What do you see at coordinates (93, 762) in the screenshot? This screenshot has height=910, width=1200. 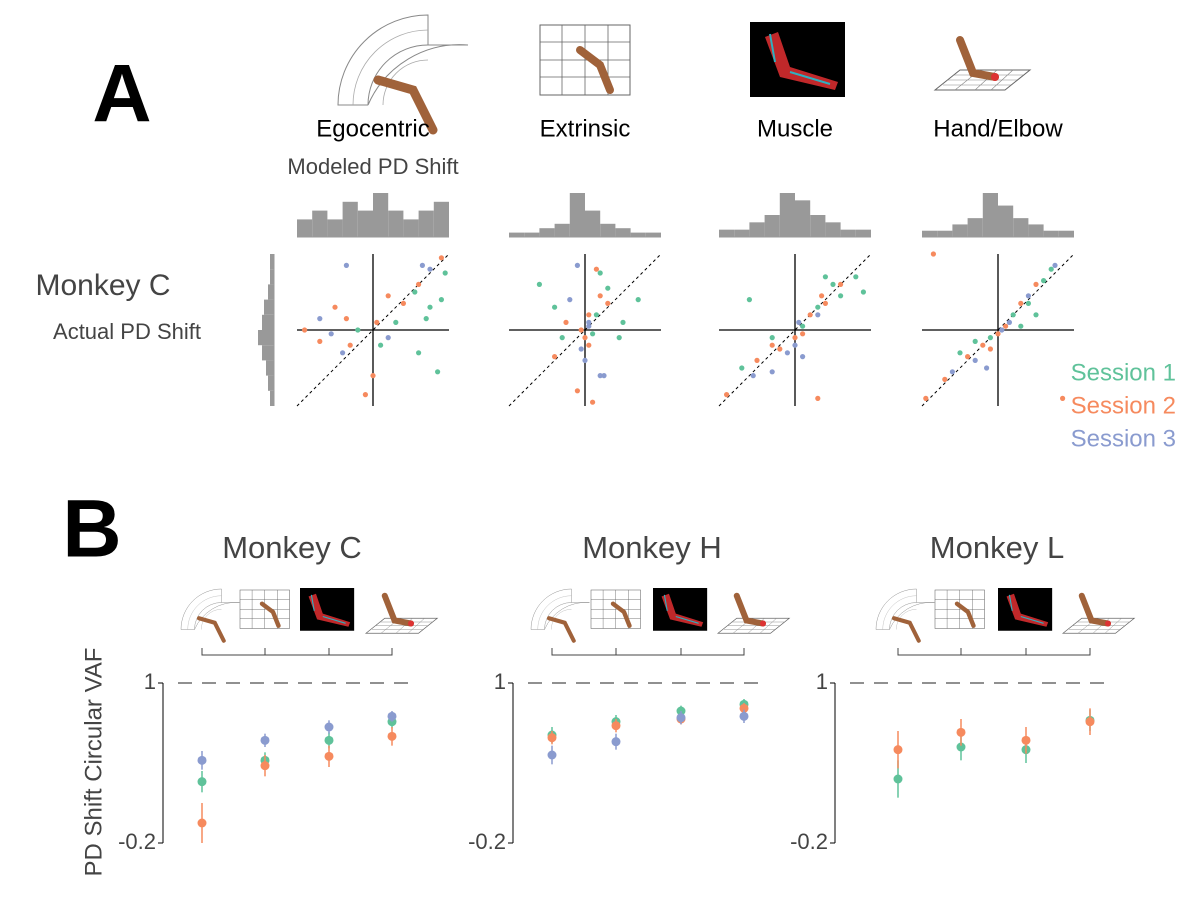 I see `y-axis-label: PD Shift Circular VAF` at bounding box center [93, 762].